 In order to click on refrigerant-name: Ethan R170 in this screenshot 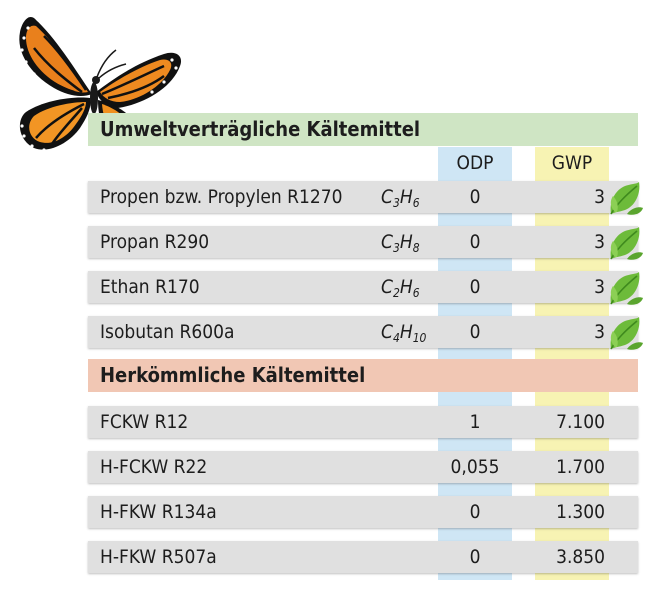, I will do `click(150, 287)`.